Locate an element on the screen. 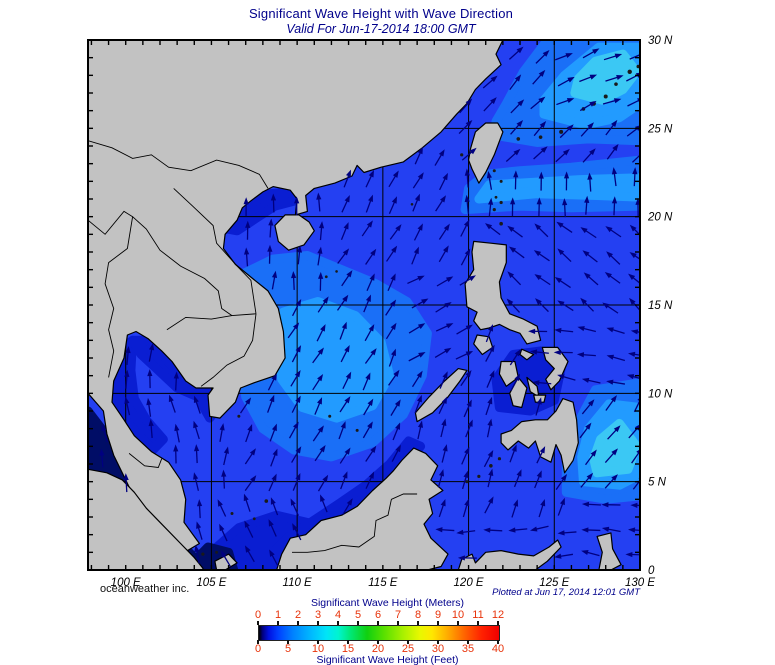 This screenshot has width=775, height=665. plotted-timestamp: Plotted at Jun 17, 2014 12:01 GMT is located at coordinates (566, 592).